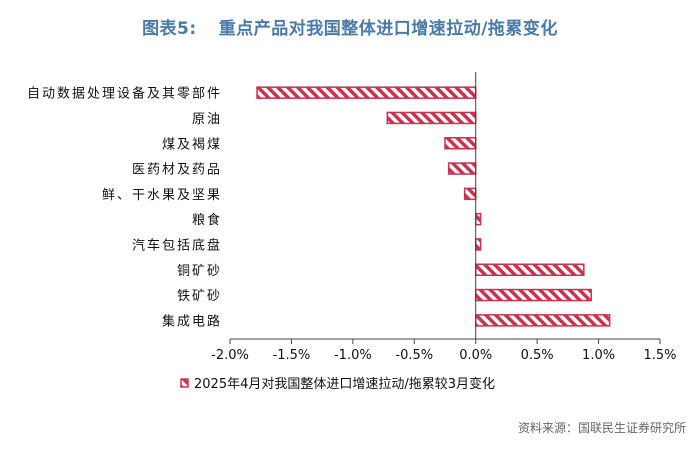 The width and height of the screenshot is (700, 452). Describe the element at coordinates (388, 29) in the screenshot. I see `figure-title: 重点产品对我国整体进口增速拉动/拖累变化` at that location.